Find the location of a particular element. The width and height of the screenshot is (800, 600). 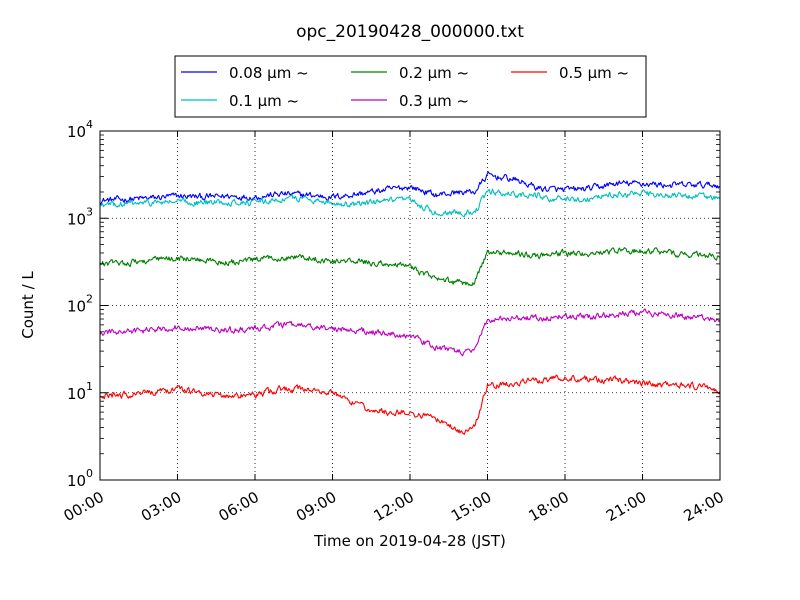

y-axis-label: Count / L is located at coordinates (28, 305).